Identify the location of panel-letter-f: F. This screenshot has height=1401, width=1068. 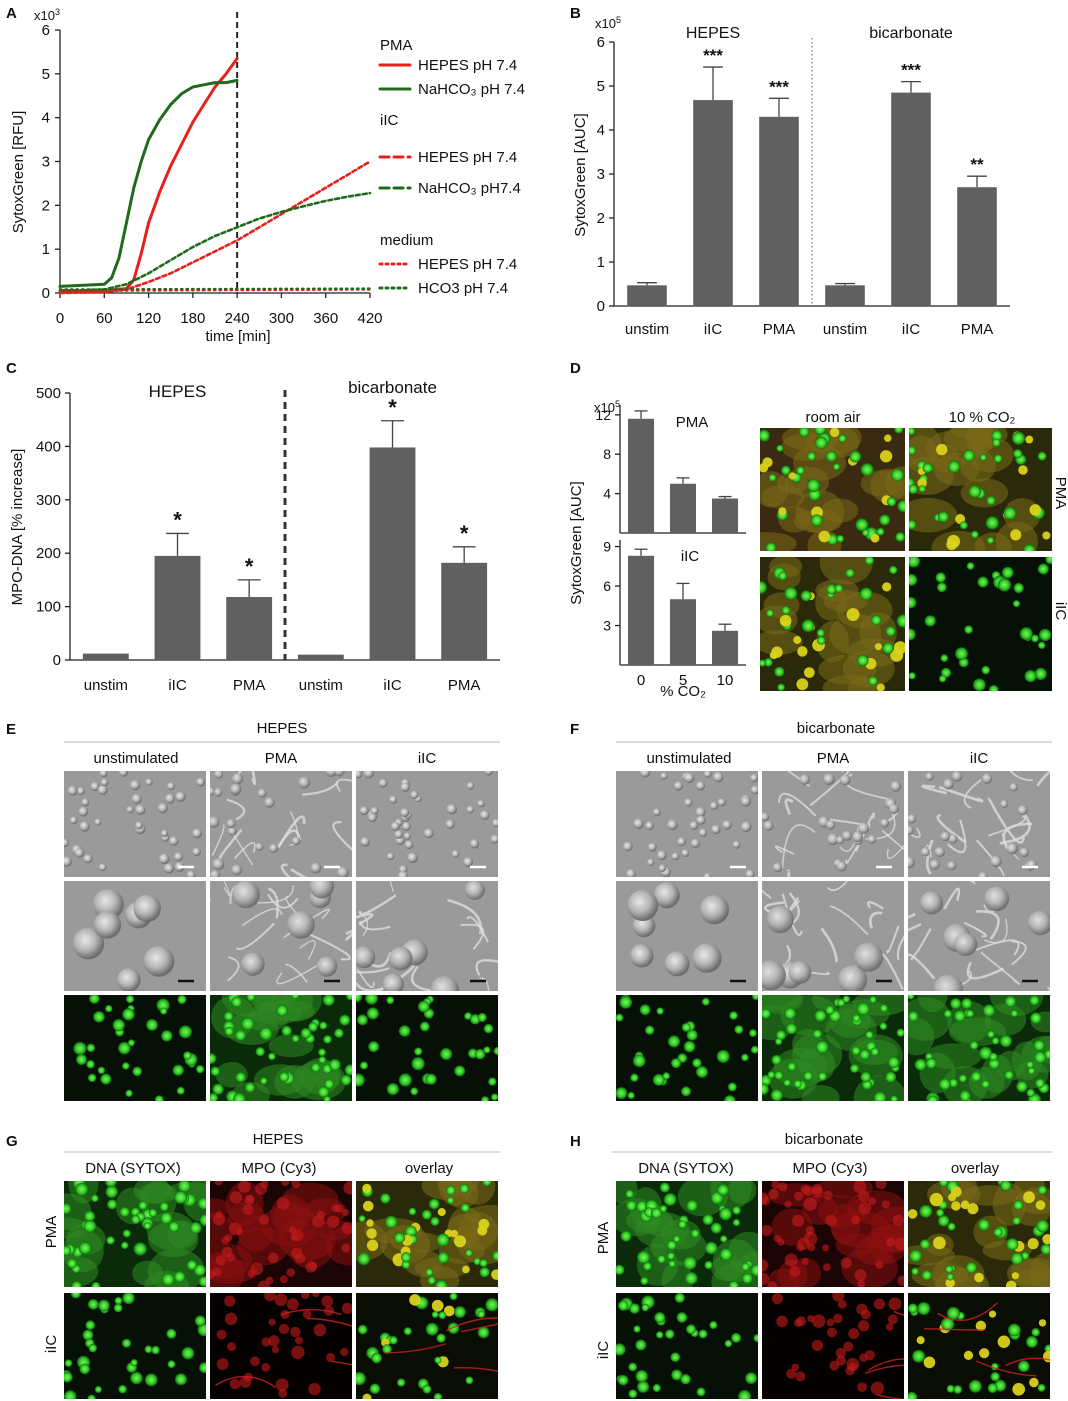
(574, 729).